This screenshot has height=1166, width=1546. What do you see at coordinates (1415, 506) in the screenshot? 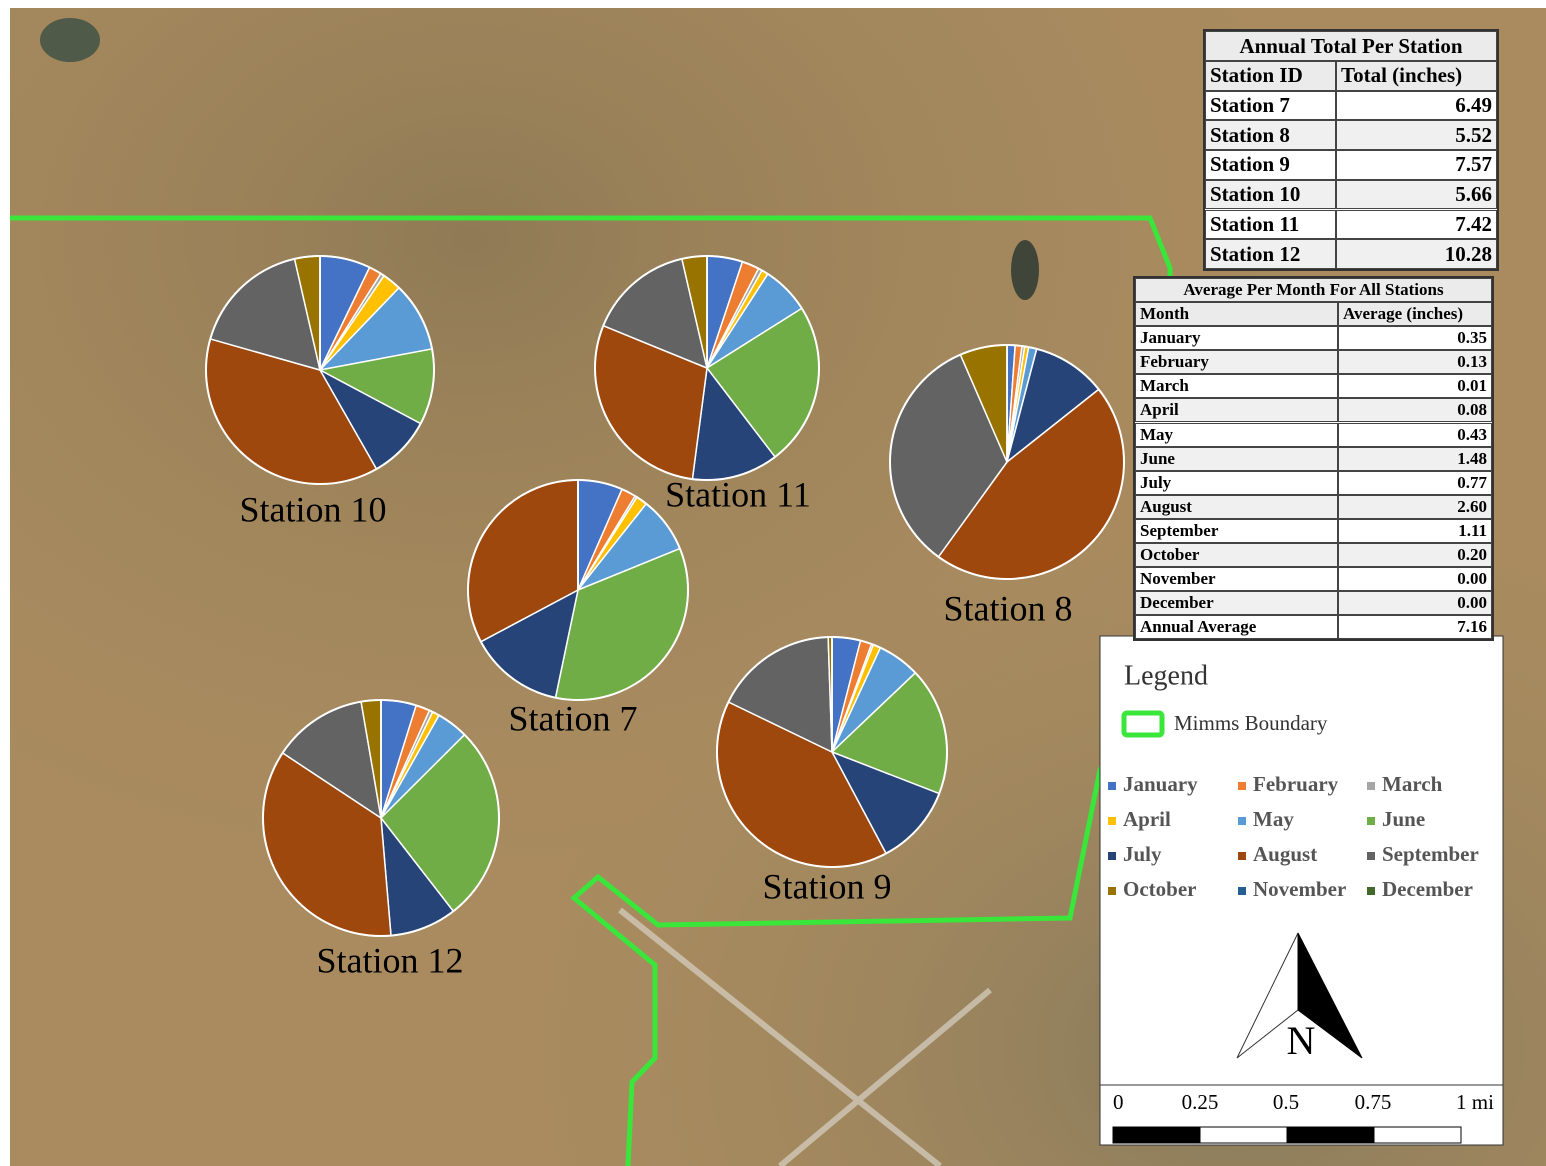
I see `table-row-value: 2.60` at bounding box center [1415, 506].